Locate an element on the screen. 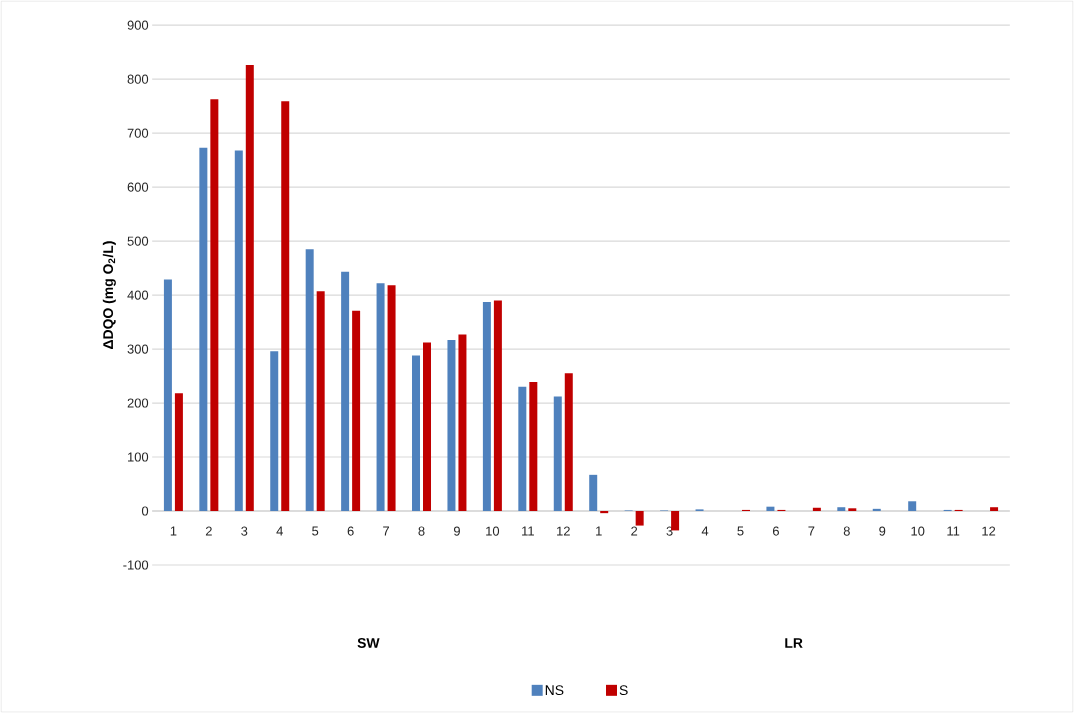 The height and width of the screenshot is (713, 1074). y-tick-label: 200 is located at coordinates (138, 403).